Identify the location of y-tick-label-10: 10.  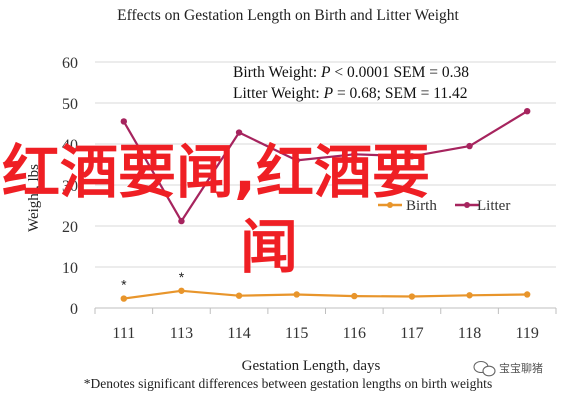
(70, 268).